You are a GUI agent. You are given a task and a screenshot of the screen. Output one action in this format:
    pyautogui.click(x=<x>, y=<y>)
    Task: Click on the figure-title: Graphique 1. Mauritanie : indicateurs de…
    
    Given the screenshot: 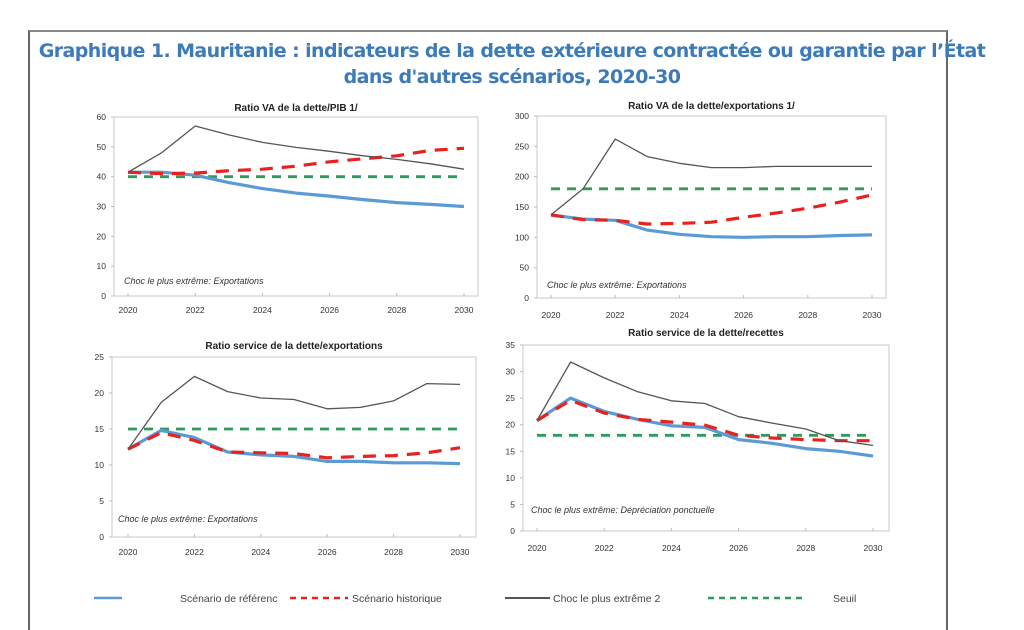 What is the action you would take?
    pyautogui.click(x=512, y=64)
    